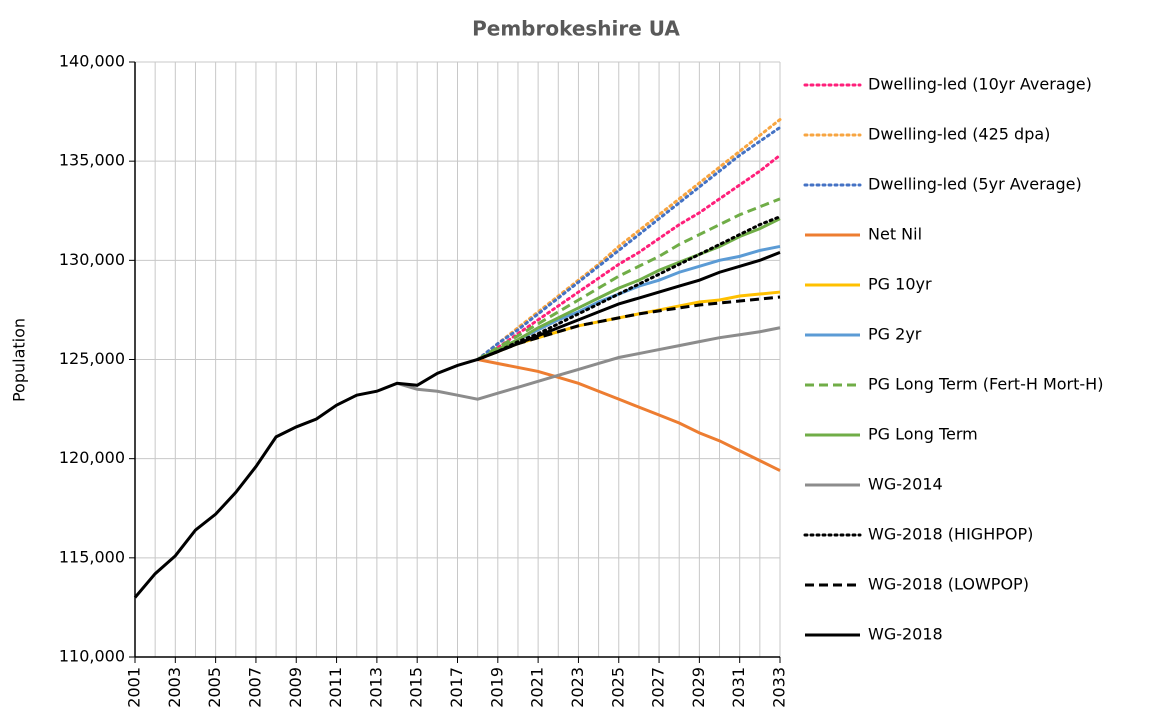 The image size is (1152, 715). What do you see at coordinates (895, 334) in the screenshot?
I see `legend-label: PG 2yr` at bounding box center [895, 334].